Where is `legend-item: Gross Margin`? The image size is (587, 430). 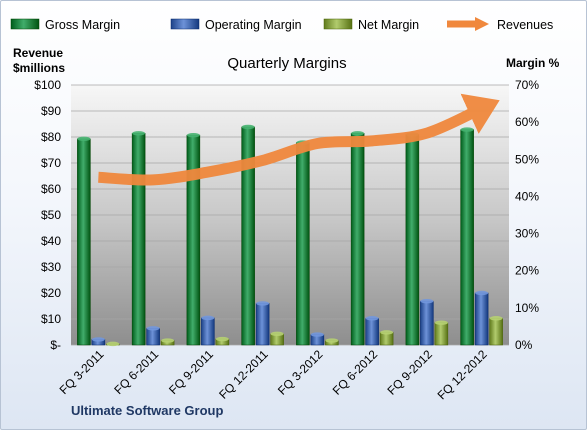 legend-item: Gross Margin is located at coordinates (65, 25).